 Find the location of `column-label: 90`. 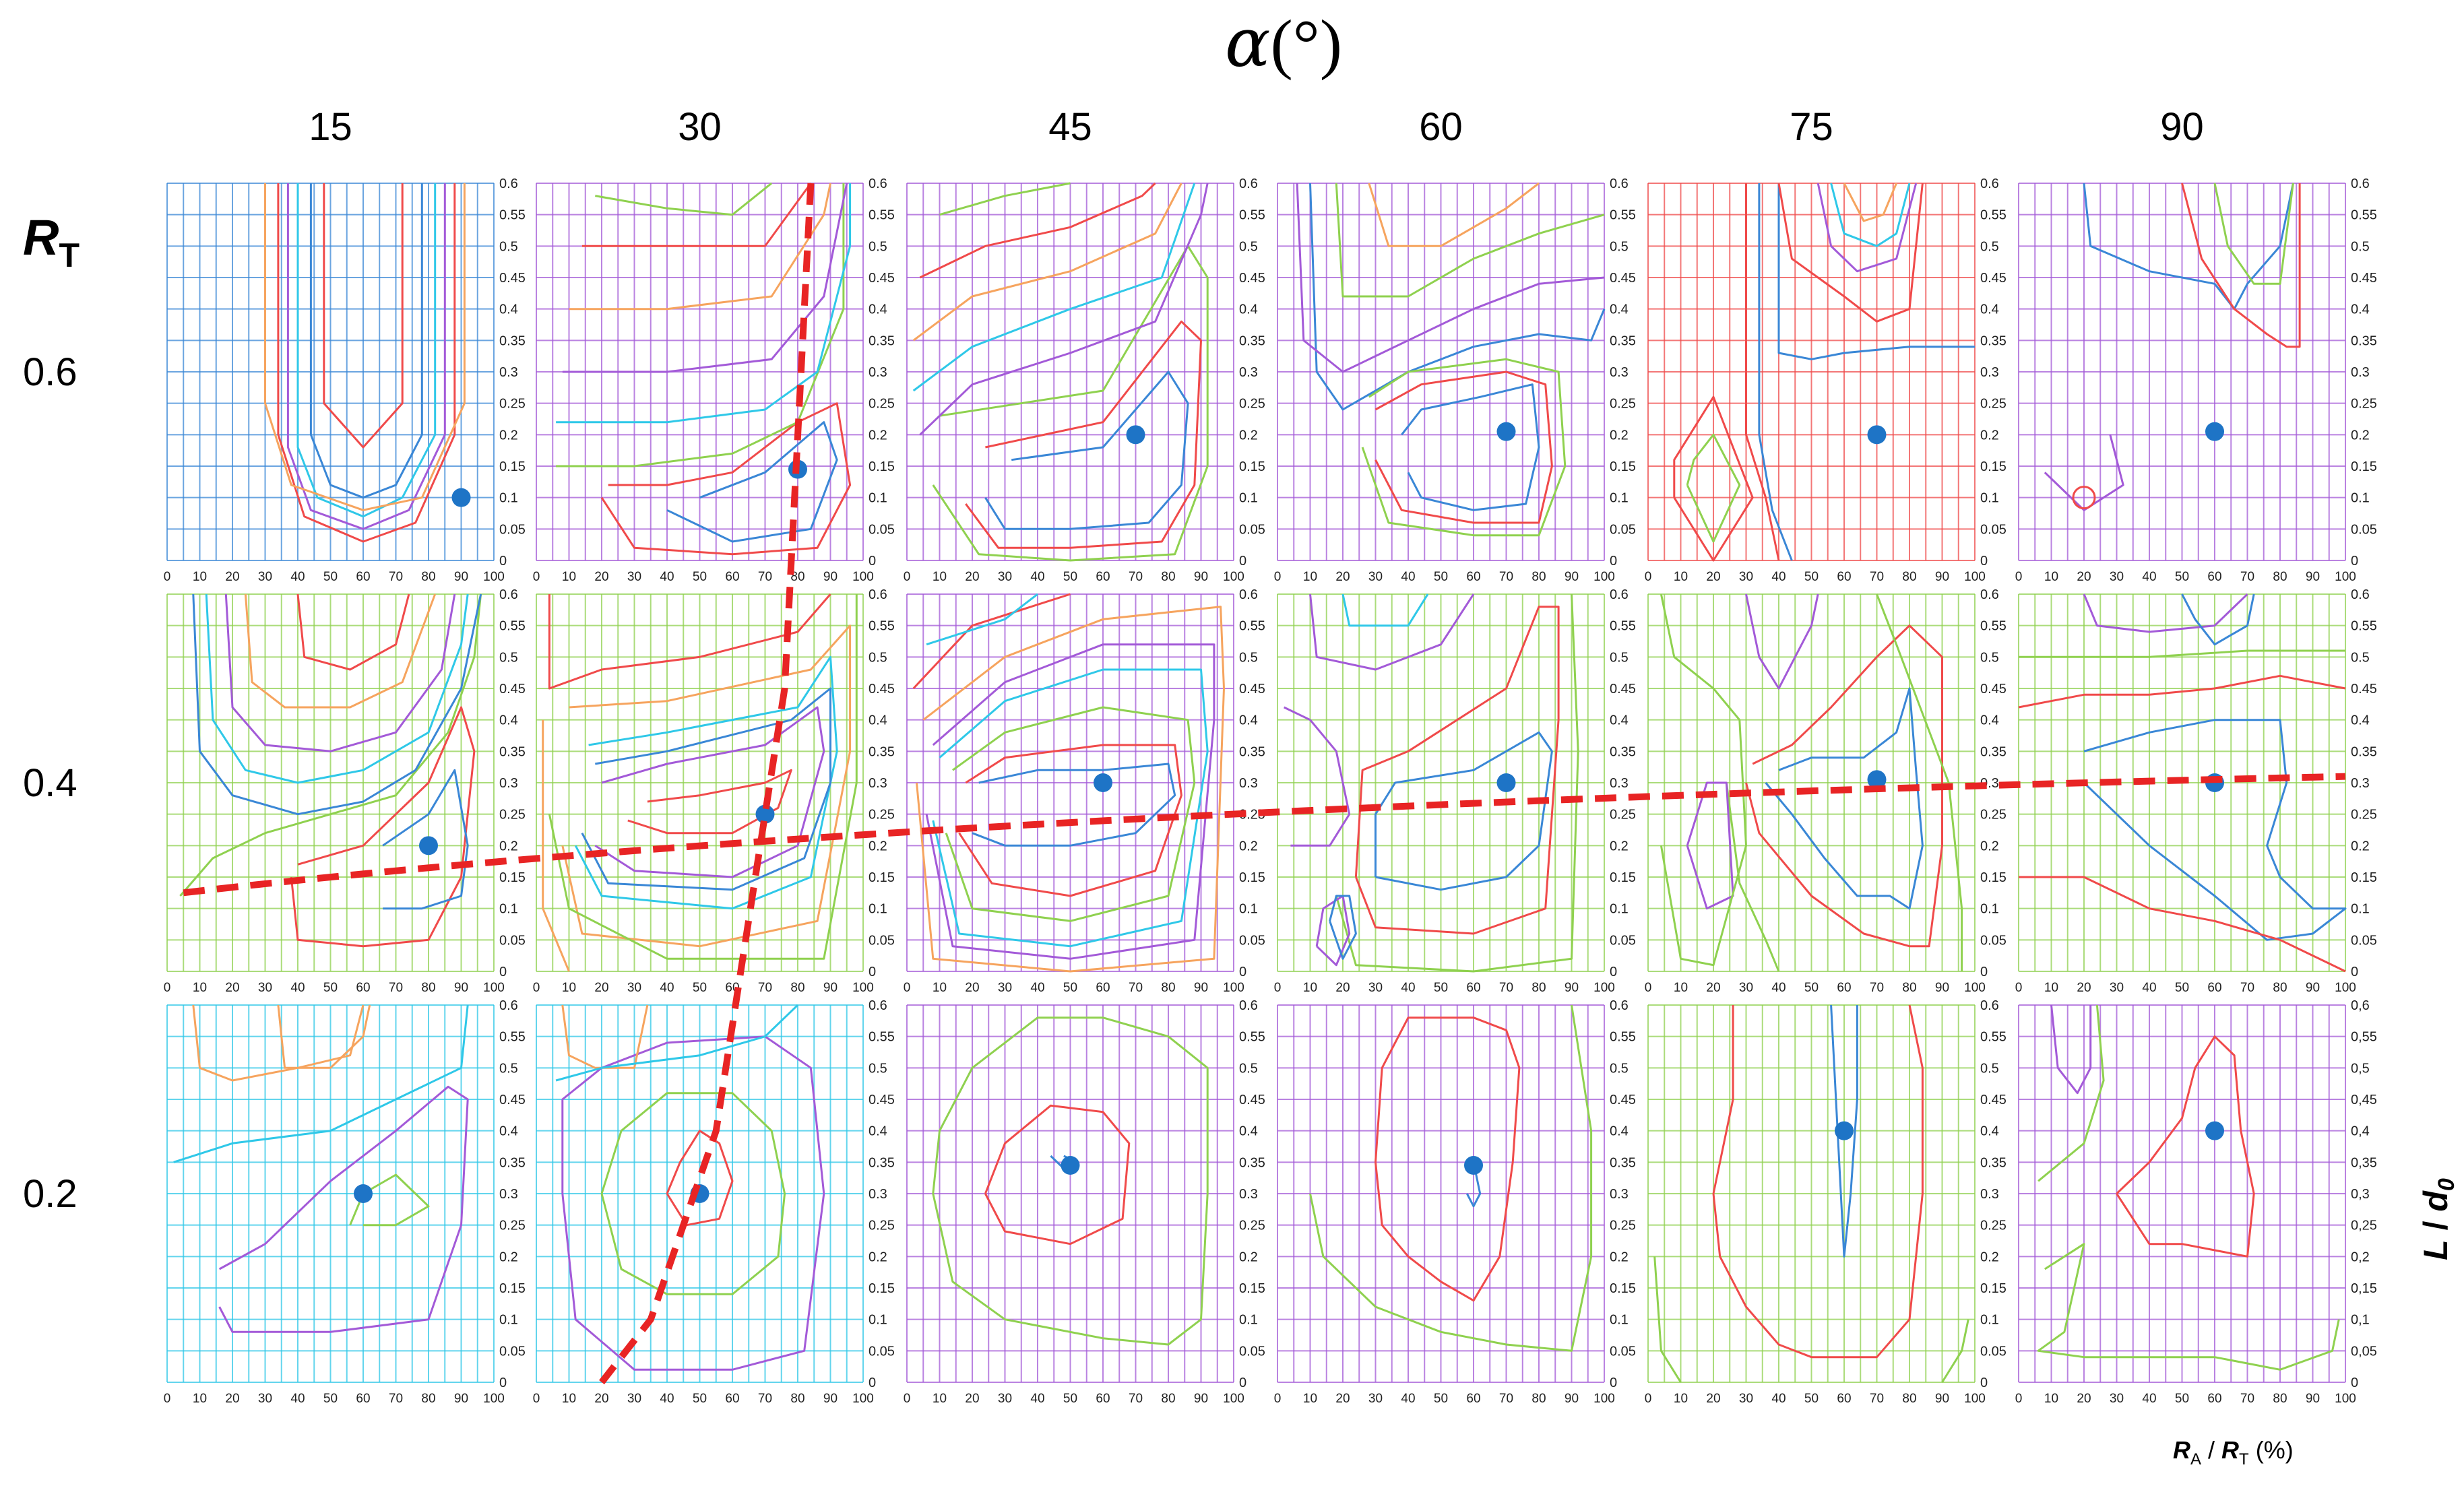

column-label: 90 is located at coordinates (2182, 127).